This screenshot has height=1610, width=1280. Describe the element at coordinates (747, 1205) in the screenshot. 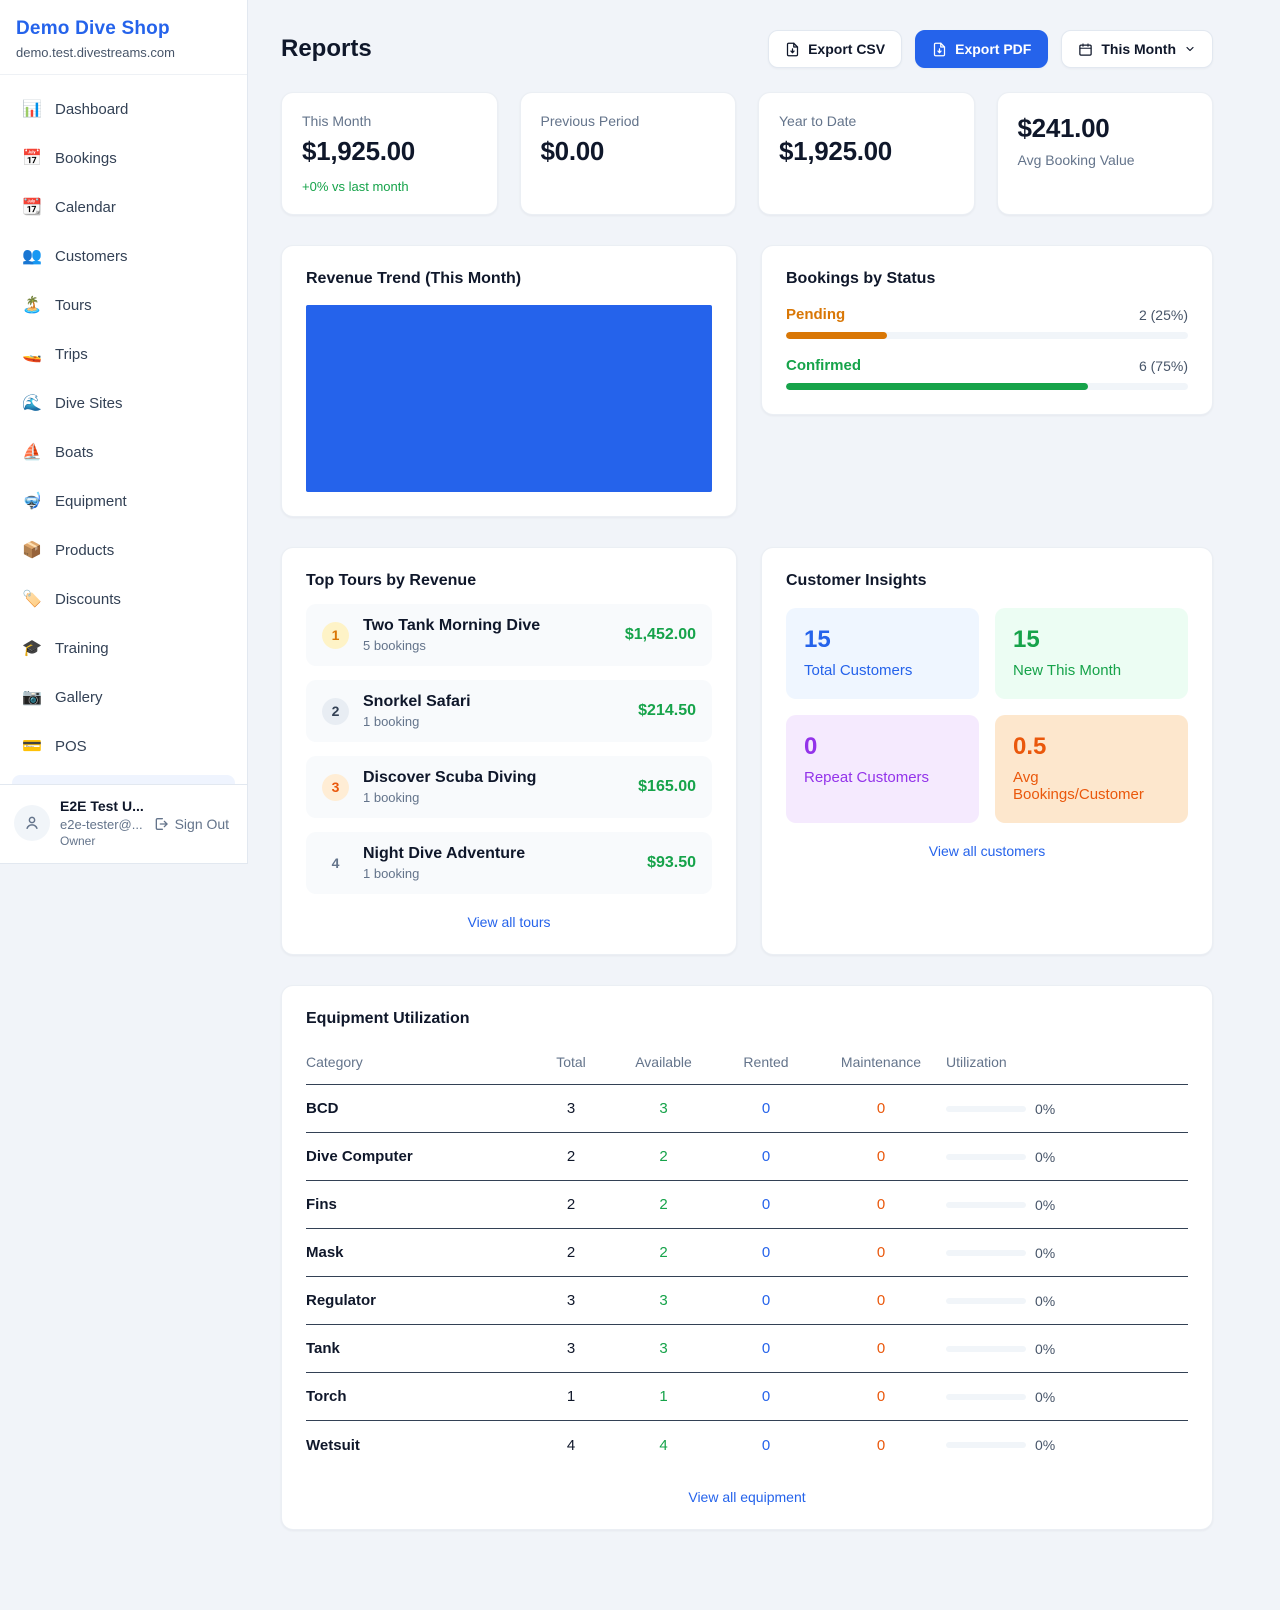

I see `table-row: Fins 2 2 0 0 0%` at that location.